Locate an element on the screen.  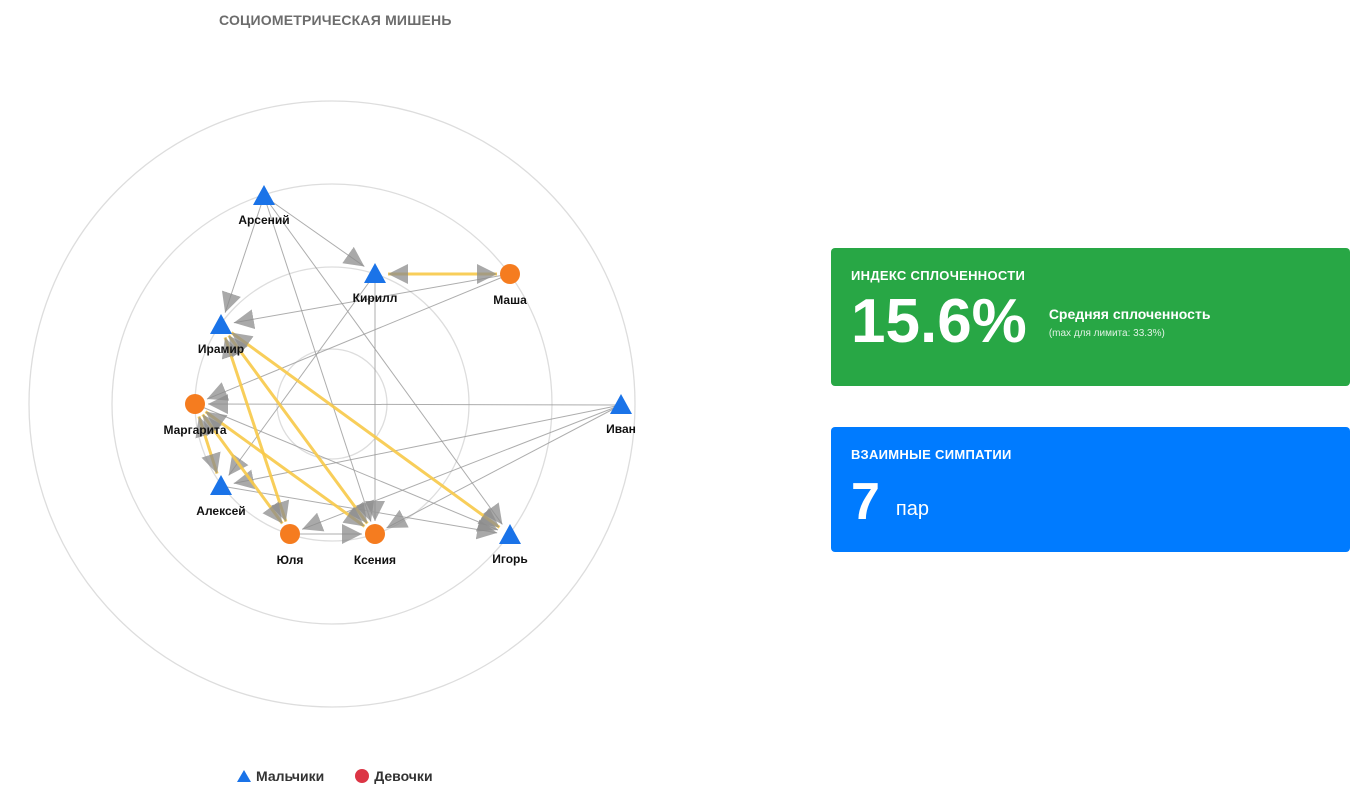
node-masha: Маша is located at coordinates (510, 285).